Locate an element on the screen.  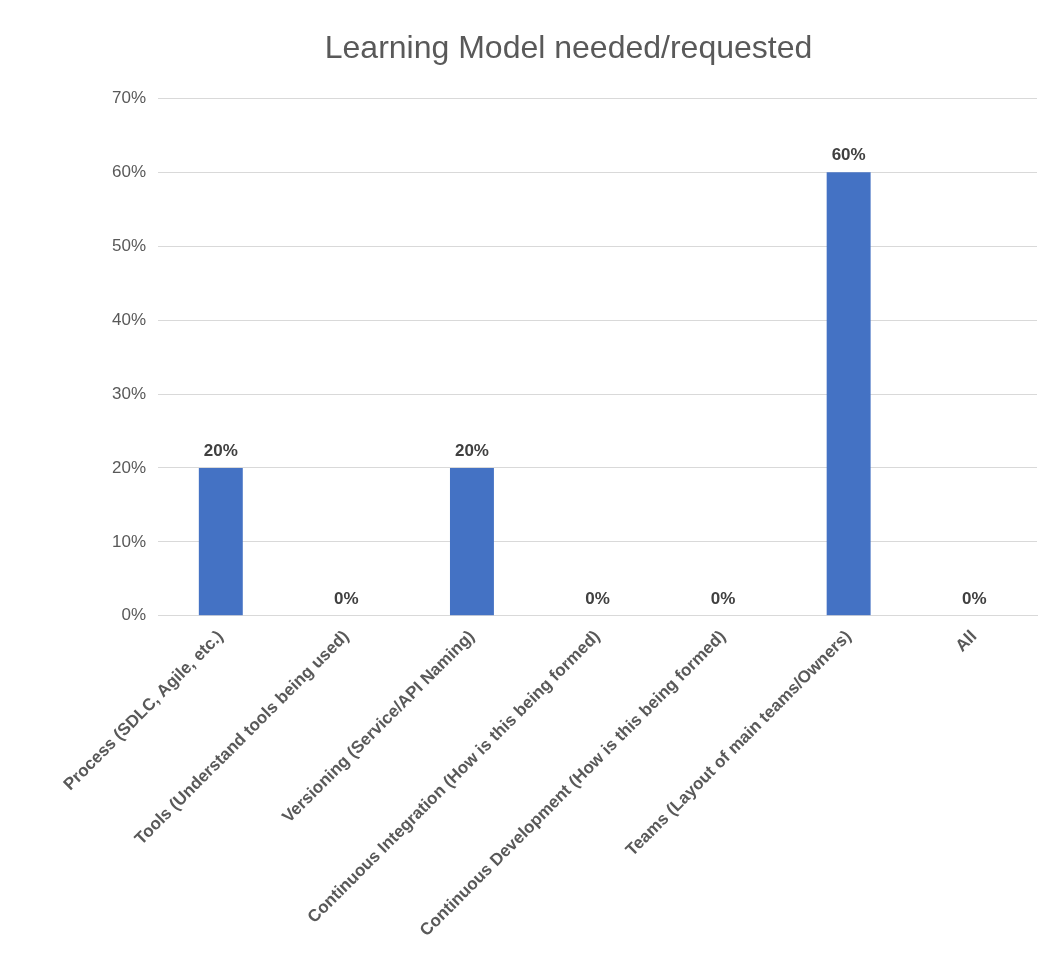
chart-title: Learning Model needed/requested is located at coordinates (568, 47).